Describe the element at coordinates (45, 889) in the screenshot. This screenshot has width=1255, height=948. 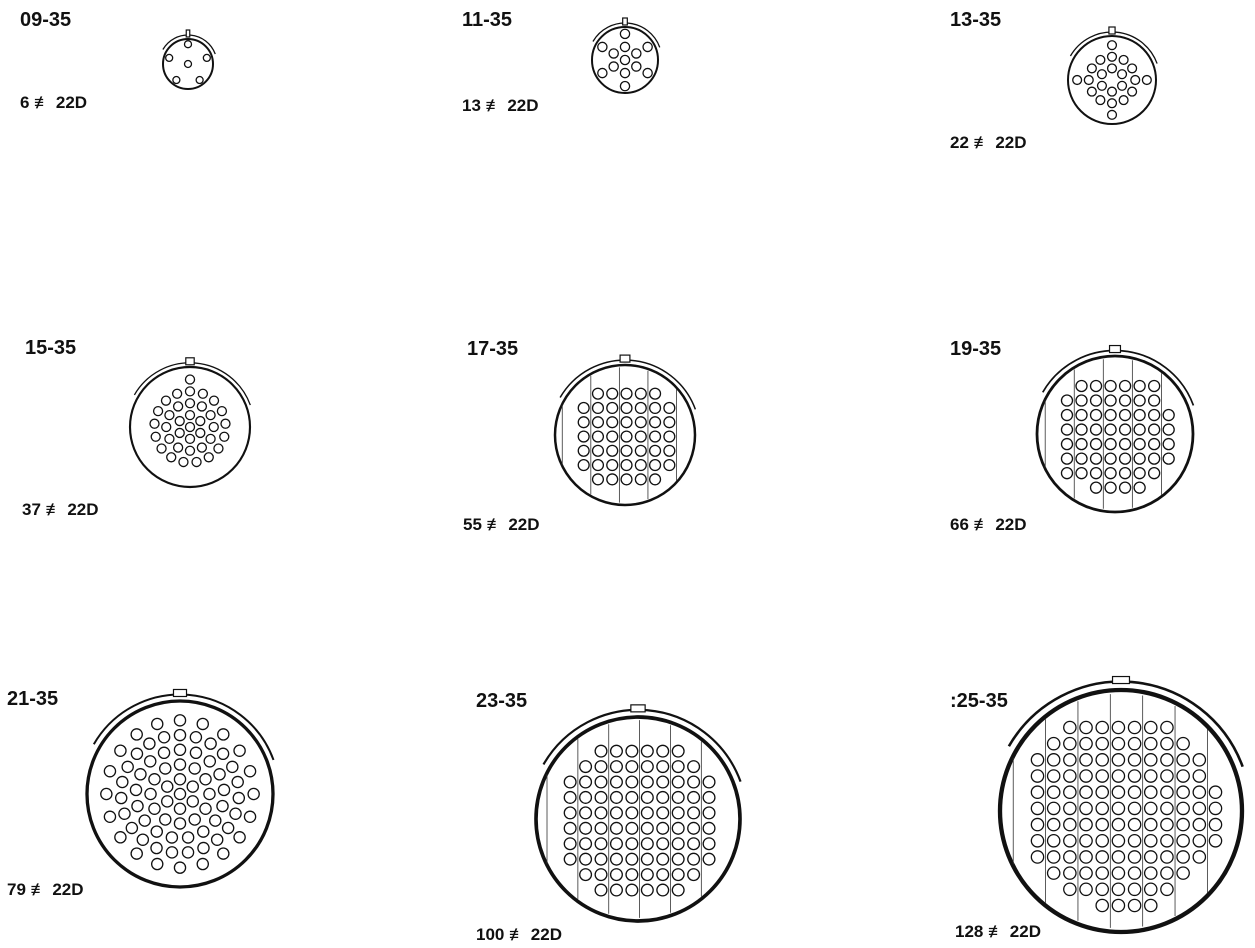
I see `contact-count-label: 79 ≢ 22D` at that location.